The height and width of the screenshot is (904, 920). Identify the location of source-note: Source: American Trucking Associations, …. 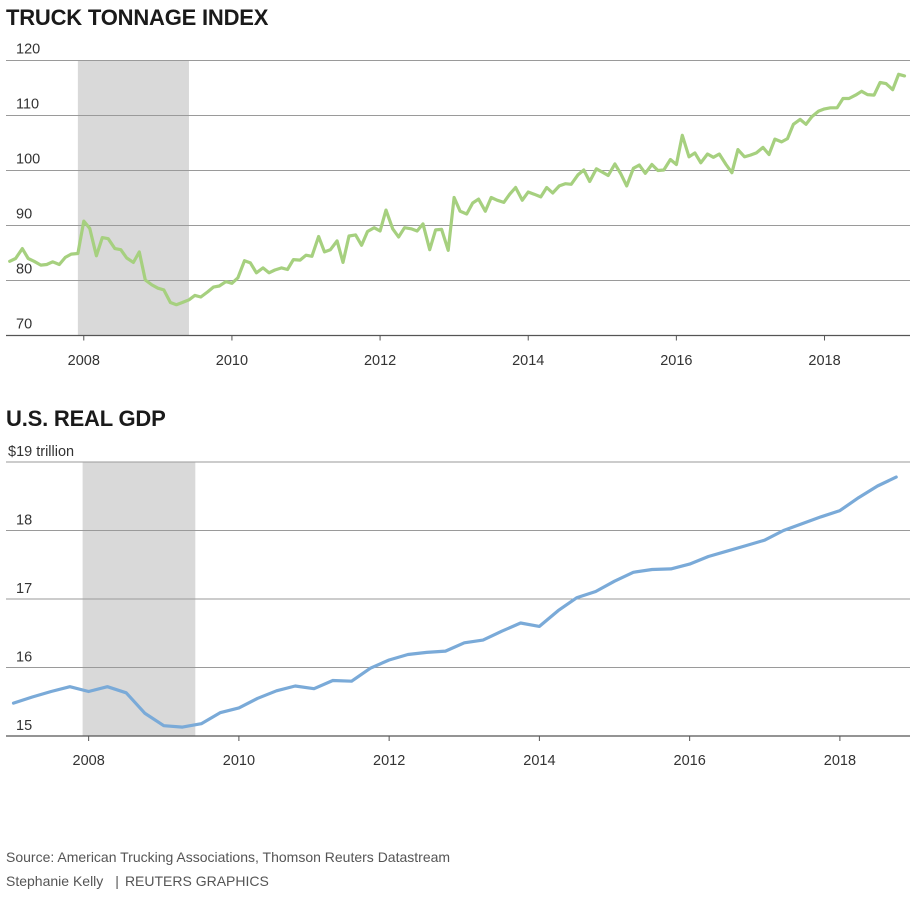
(228, 857).